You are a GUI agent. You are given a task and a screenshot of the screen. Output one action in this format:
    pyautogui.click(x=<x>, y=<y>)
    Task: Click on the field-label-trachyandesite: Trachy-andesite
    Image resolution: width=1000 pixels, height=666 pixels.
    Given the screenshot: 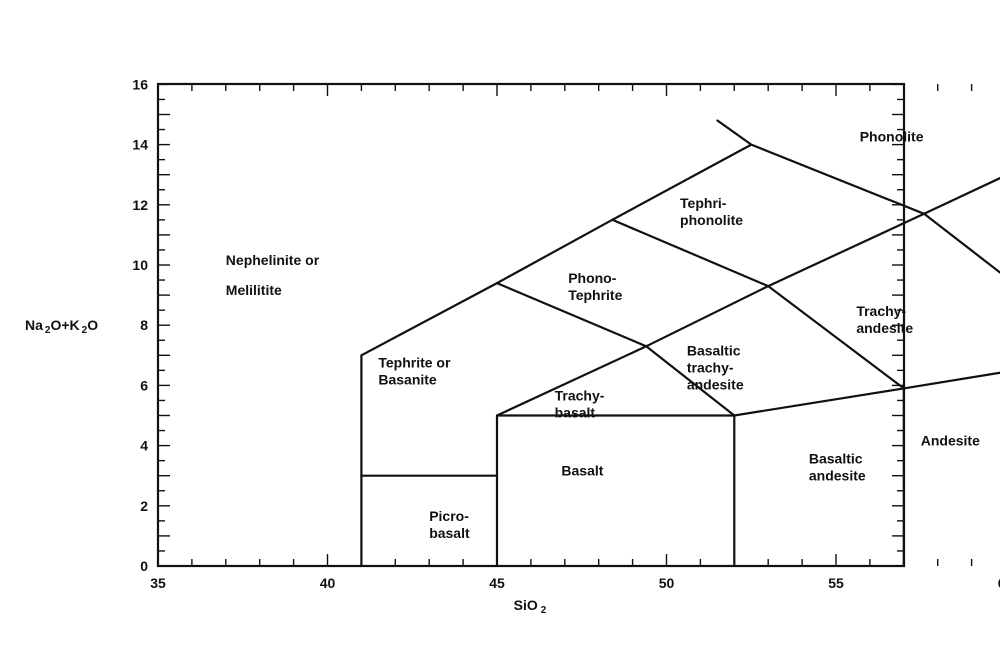 What is the action you would take?
    pyautogui.click(x=884, y=319)
    